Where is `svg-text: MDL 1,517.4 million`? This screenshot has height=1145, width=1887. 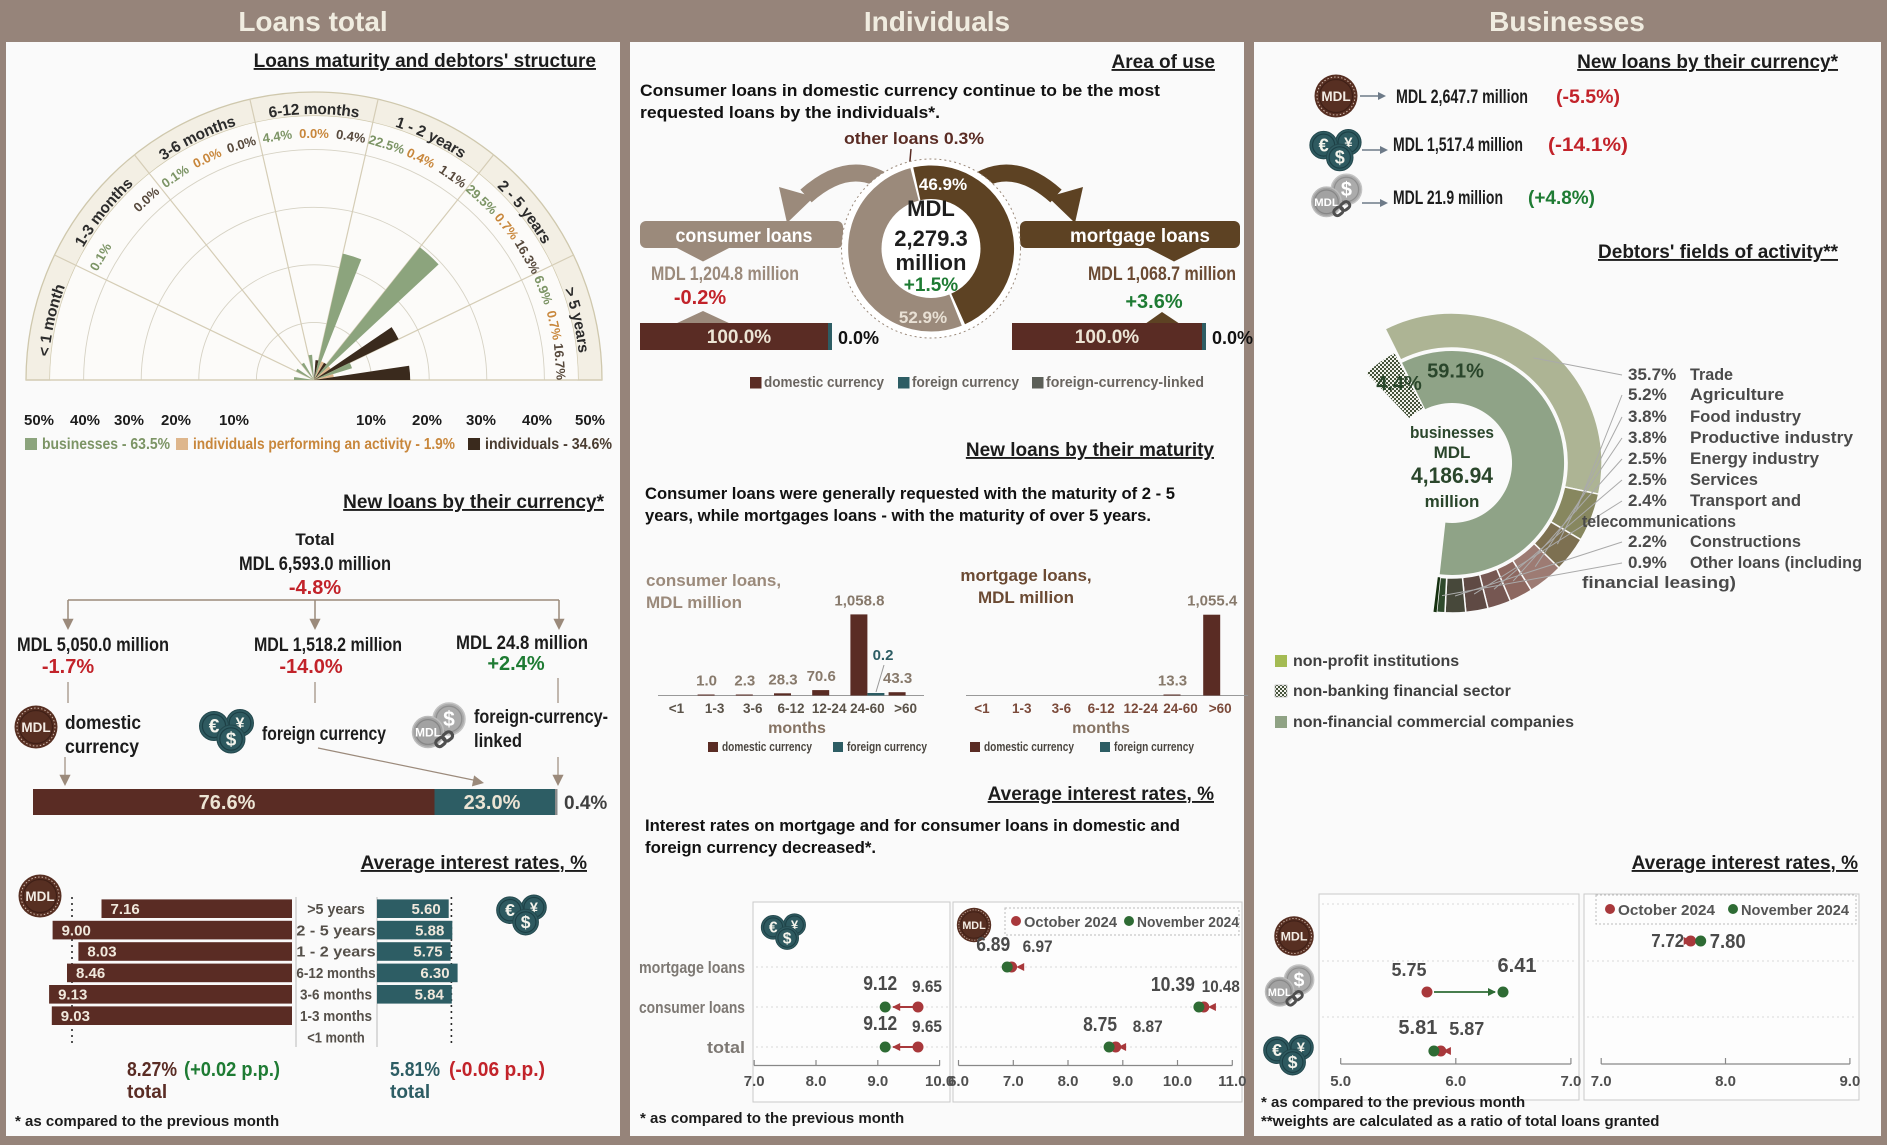
svg-text: MDL 1,517.4 million is located at coordinates (1458, 145).